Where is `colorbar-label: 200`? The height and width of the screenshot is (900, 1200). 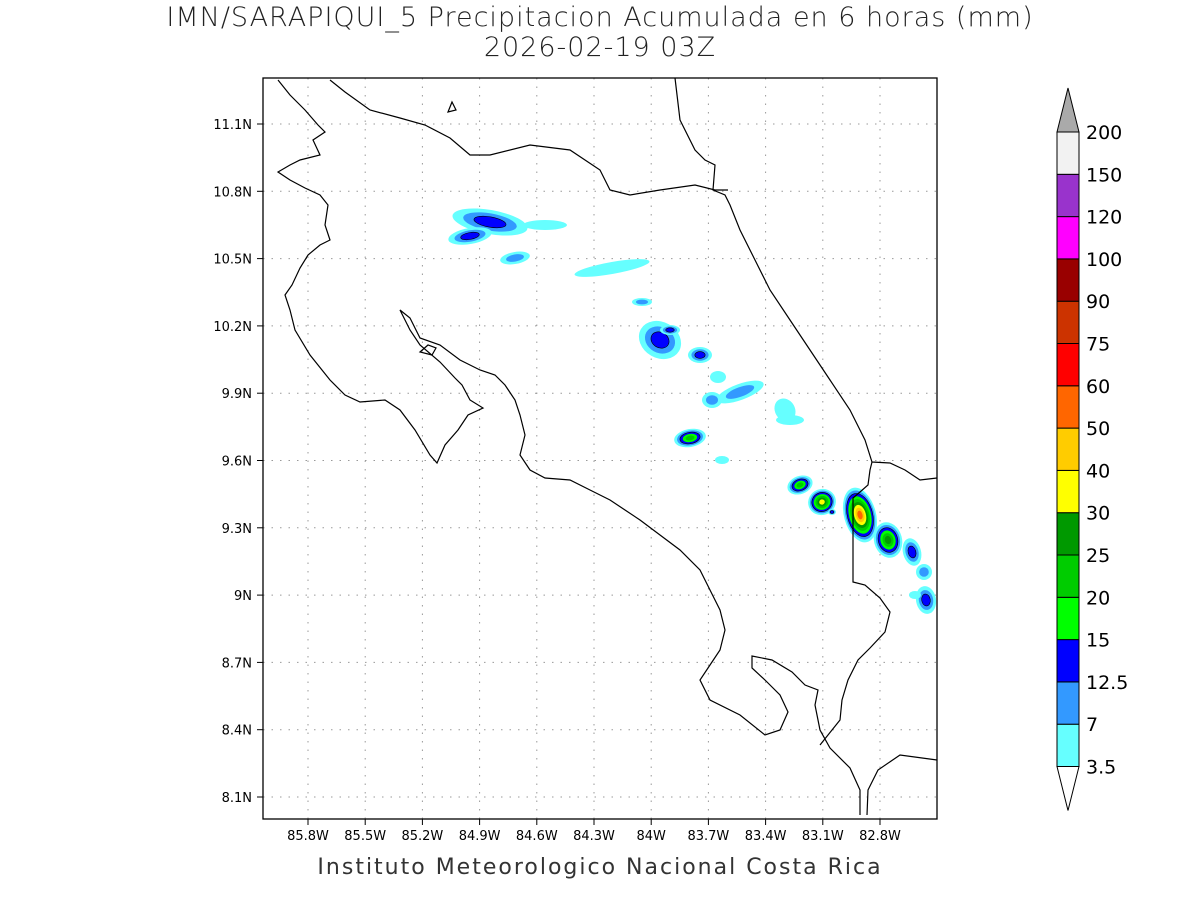
colorbar-label: 200 is located at coordinates (1104, 133).